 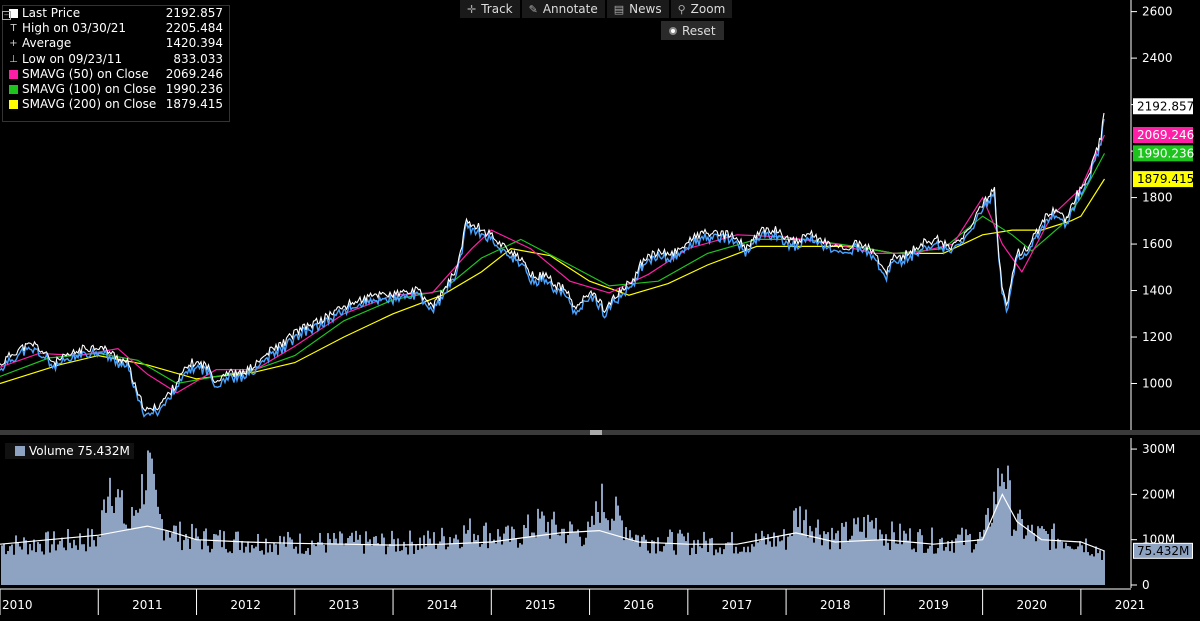 I want to click on last-value-badge, so click(x=1163, y=179).